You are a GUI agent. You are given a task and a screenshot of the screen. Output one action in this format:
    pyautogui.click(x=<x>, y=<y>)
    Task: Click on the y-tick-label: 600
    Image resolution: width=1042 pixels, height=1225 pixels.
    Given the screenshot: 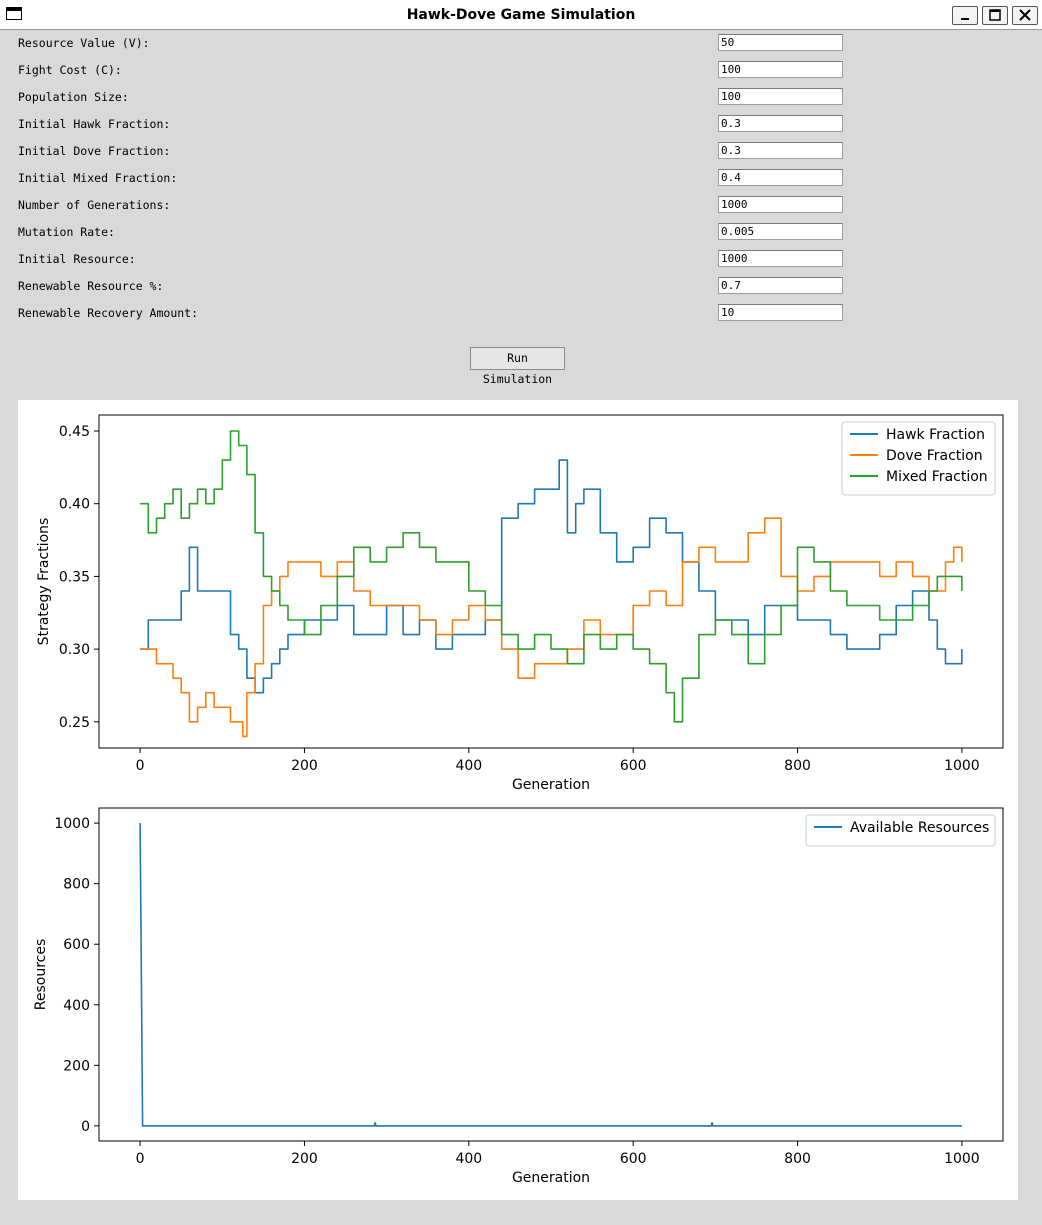 What is the action you would take?
    pyautogui.click(x=76, y=945)
    